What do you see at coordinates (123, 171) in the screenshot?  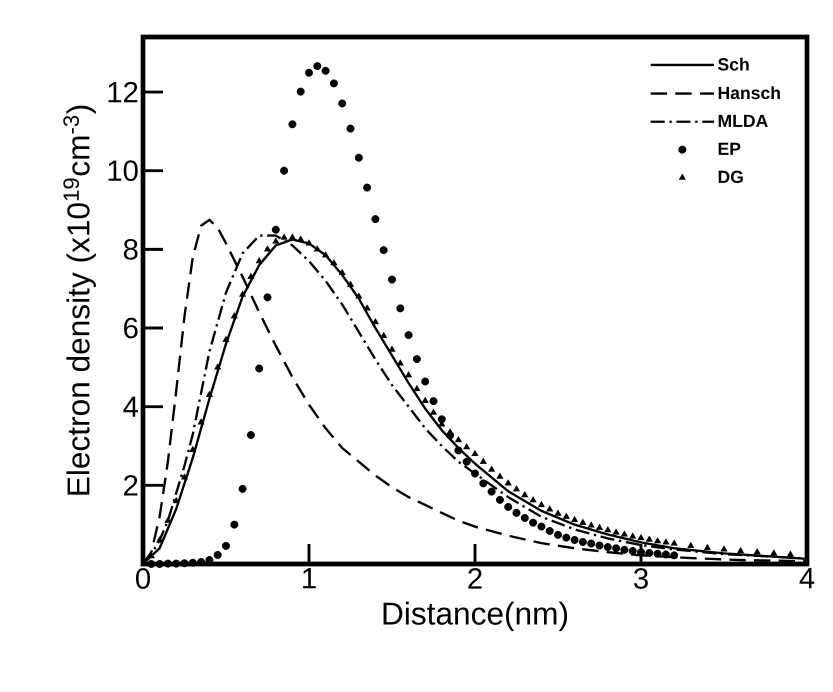 I see `y-tick-label: 10` at bounding box center [123, 171].